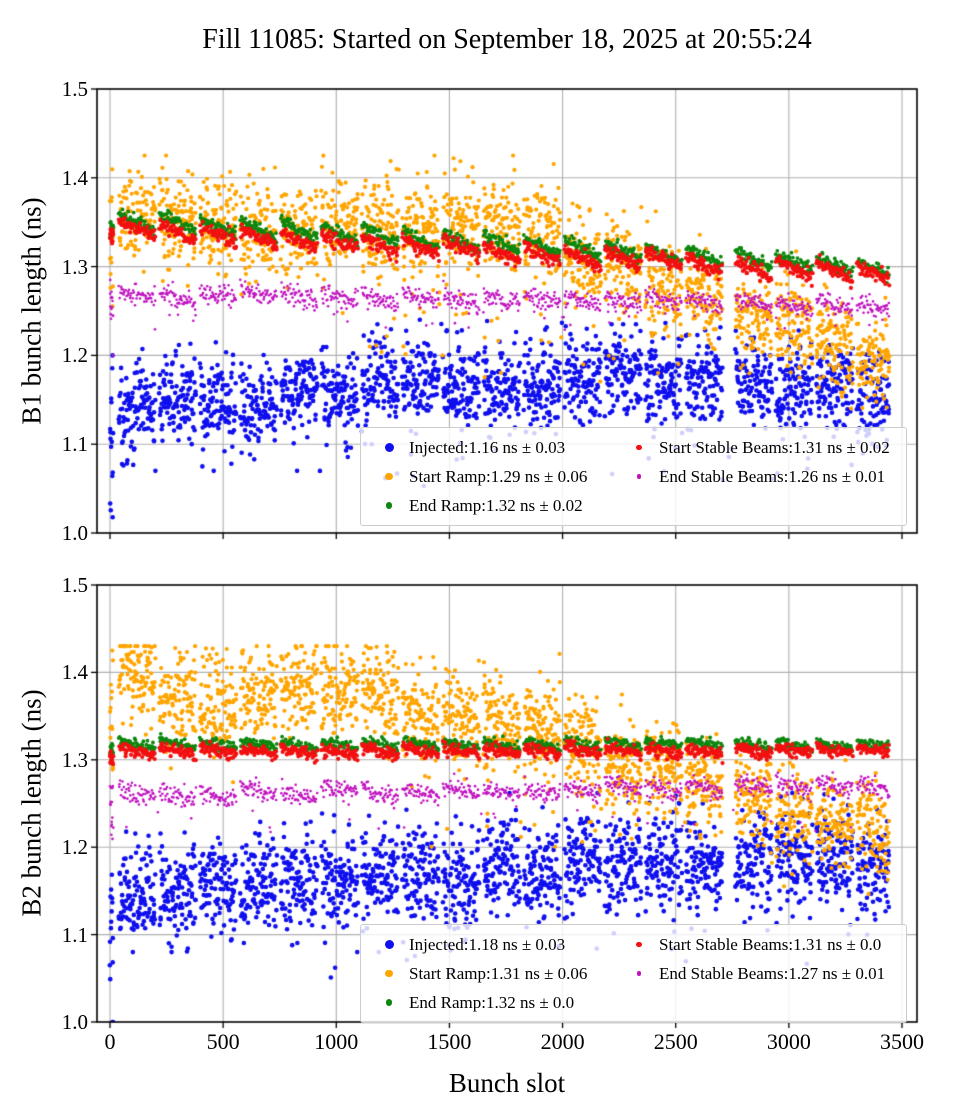  I want to click on x-tick-label: 0, so click(110, 1041).